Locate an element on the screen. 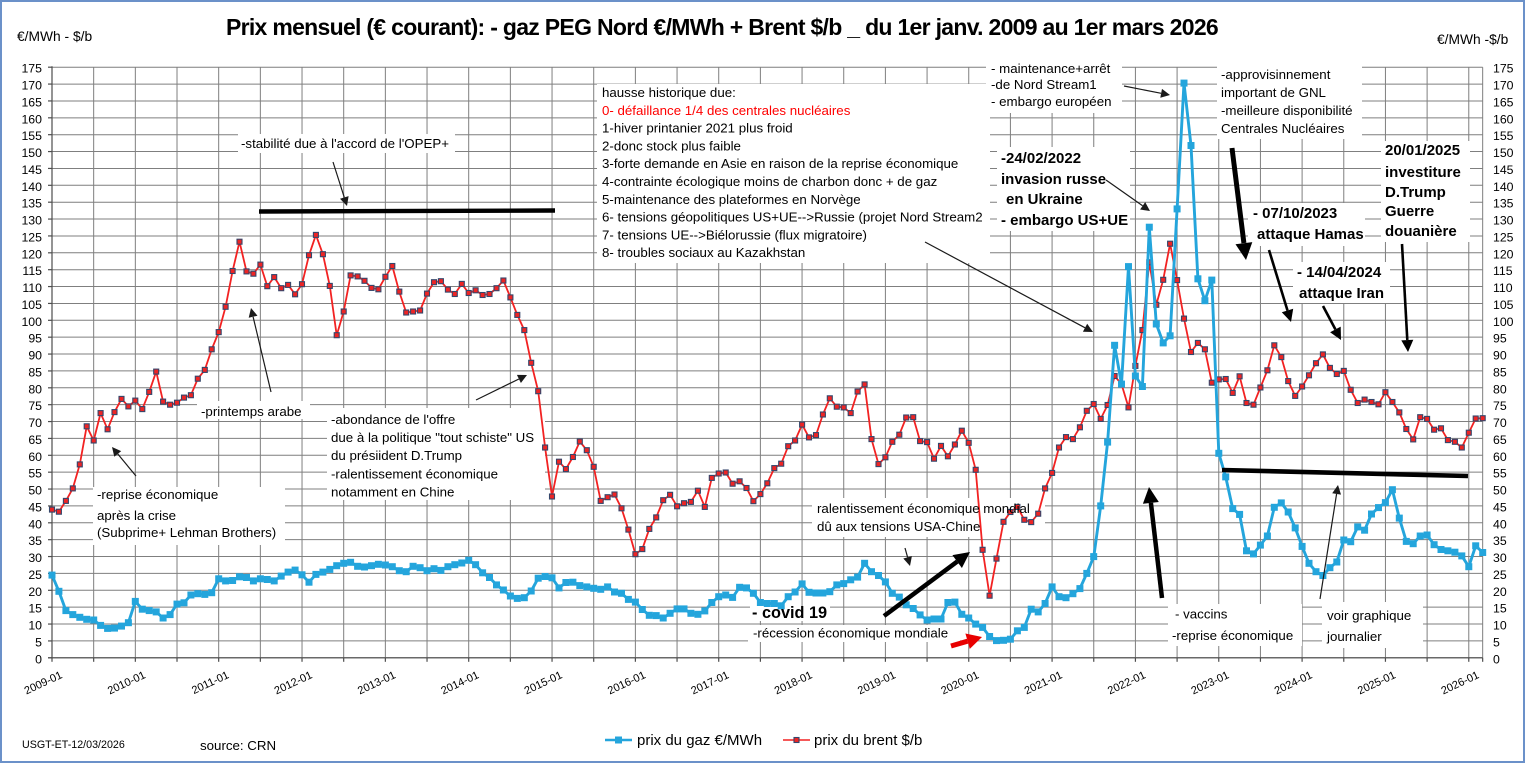 This screenshot has height=768, width=1525. svg-text: 130 is located at coordinates (1503, 221).